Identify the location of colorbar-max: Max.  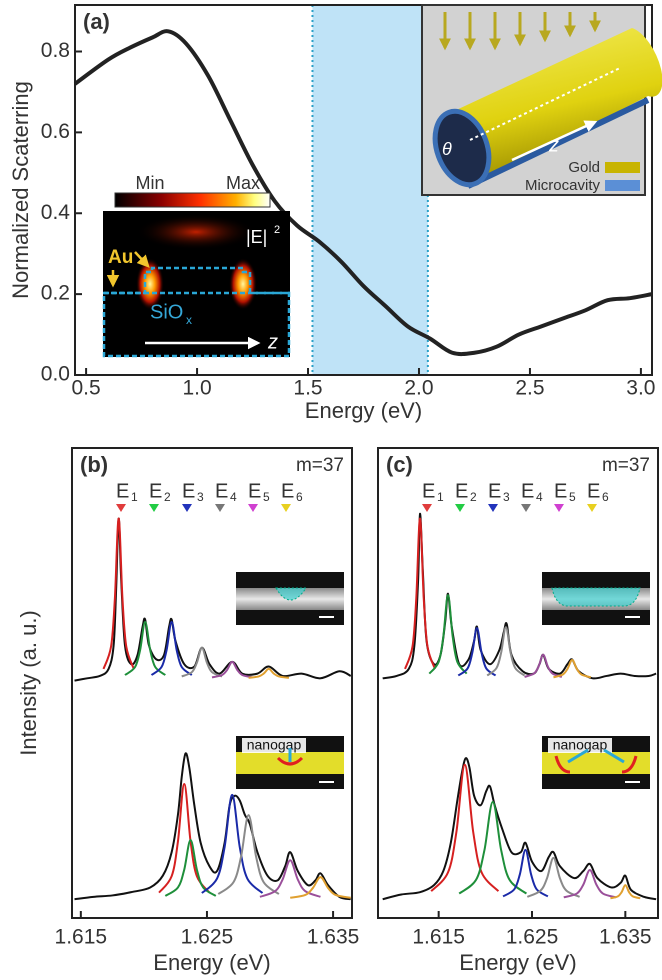
(243, 183).